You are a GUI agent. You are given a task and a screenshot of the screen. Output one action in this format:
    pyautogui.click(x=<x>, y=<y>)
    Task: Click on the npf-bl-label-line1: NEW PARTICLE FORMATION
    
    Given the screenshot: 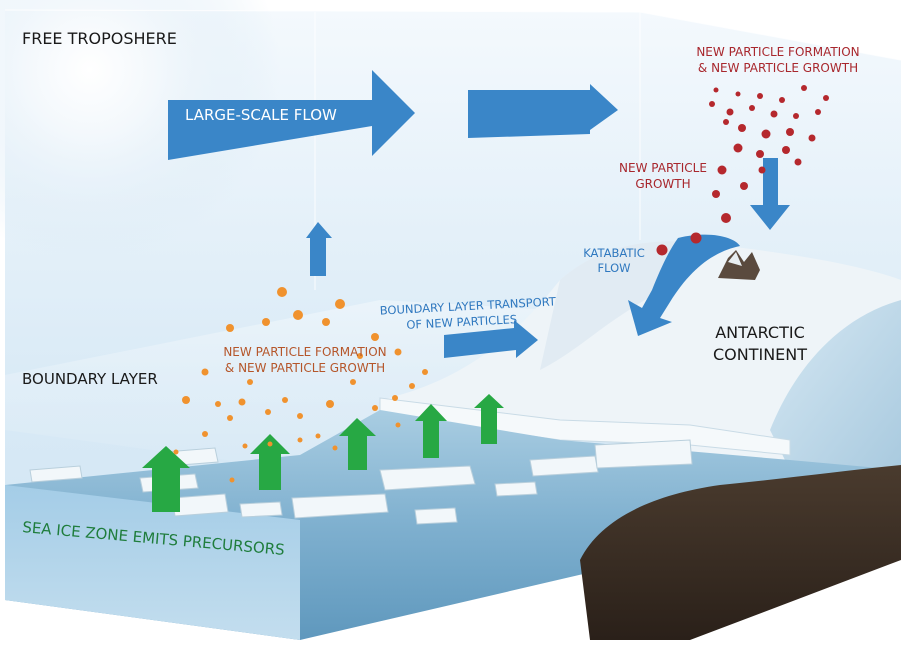 What is the action you would take?
    pyautogui.click(x=304, y=352)
    